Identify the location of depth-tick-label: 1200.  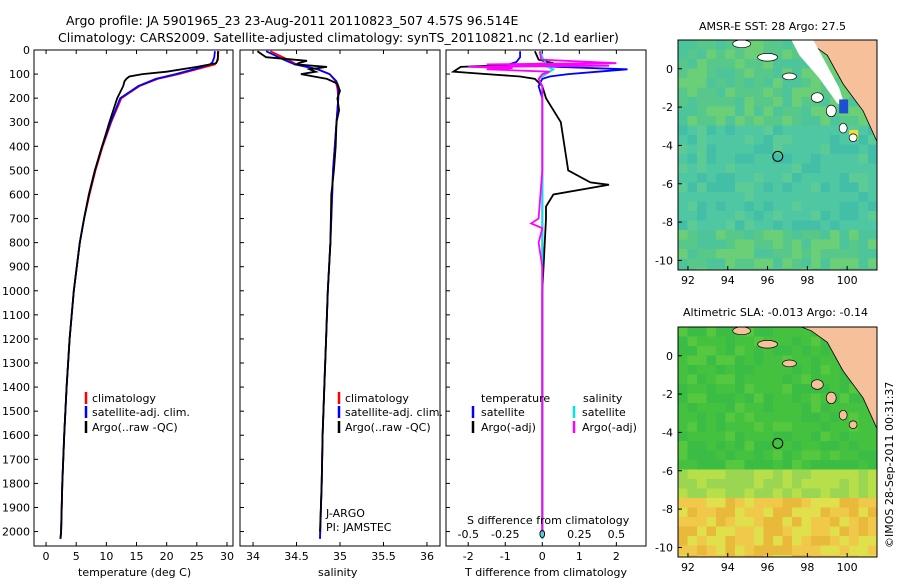
(16, 339).